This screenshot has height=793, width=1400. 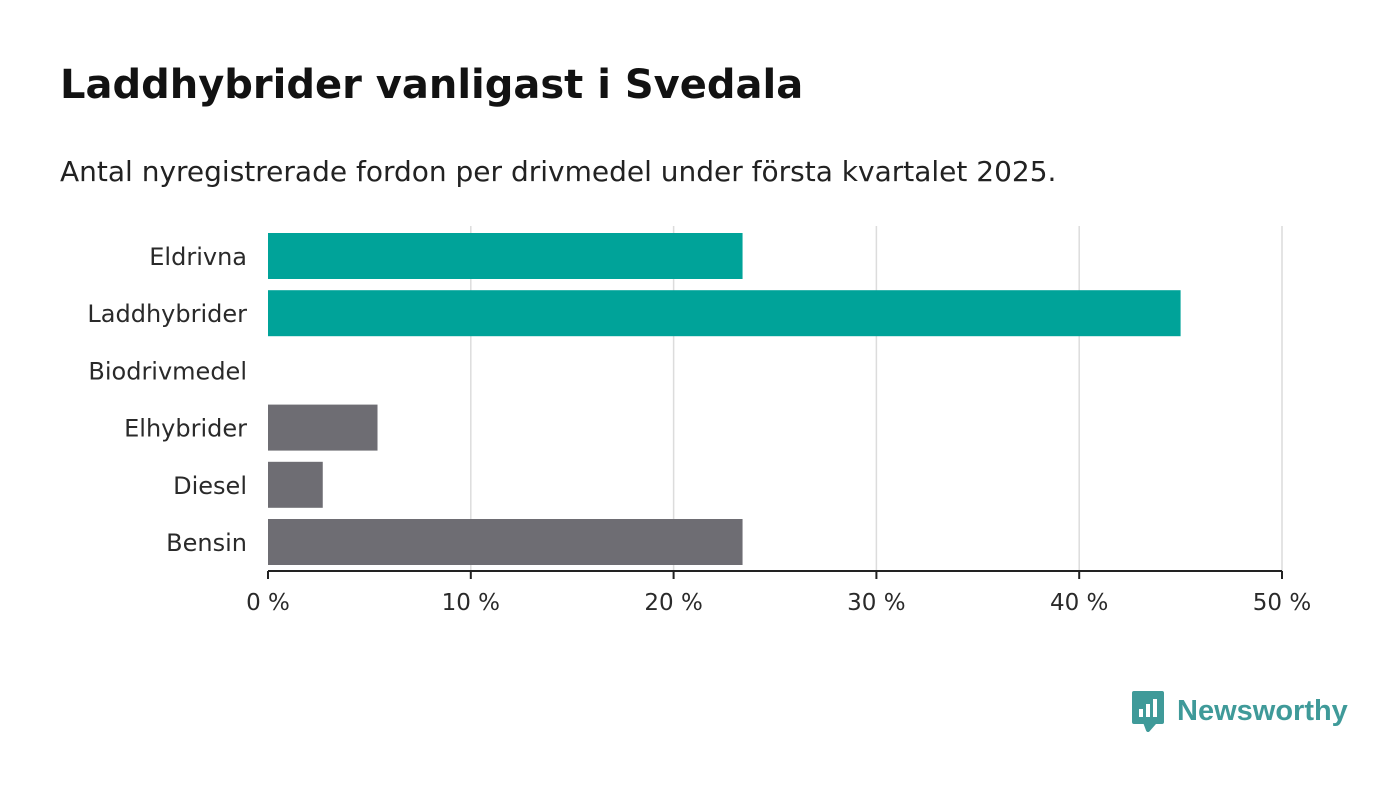 What do you see at coordinates (206, 543) in the screenshot?
I see `category-label: Bensin` at bounding box center [206, 543].